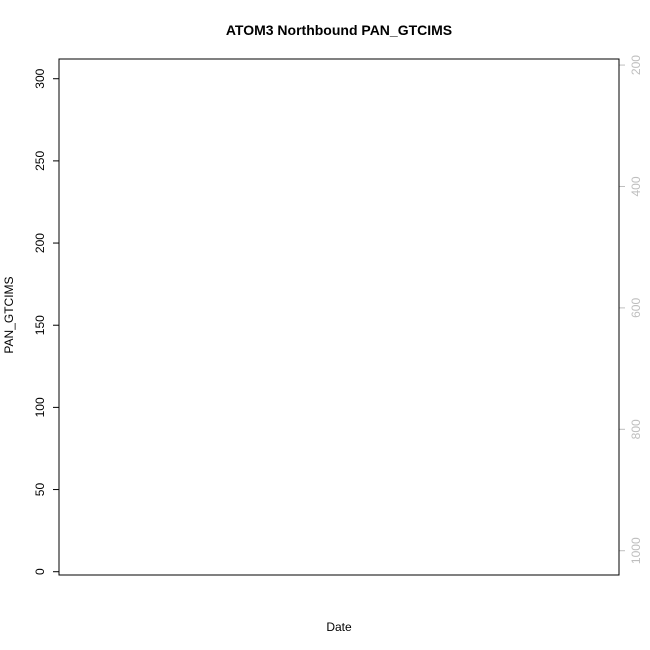  What do you see at coordinates (636, 186) in the screenshot?
I see `secondary-y-tick-label: 400` at bounding box center [636, 186].